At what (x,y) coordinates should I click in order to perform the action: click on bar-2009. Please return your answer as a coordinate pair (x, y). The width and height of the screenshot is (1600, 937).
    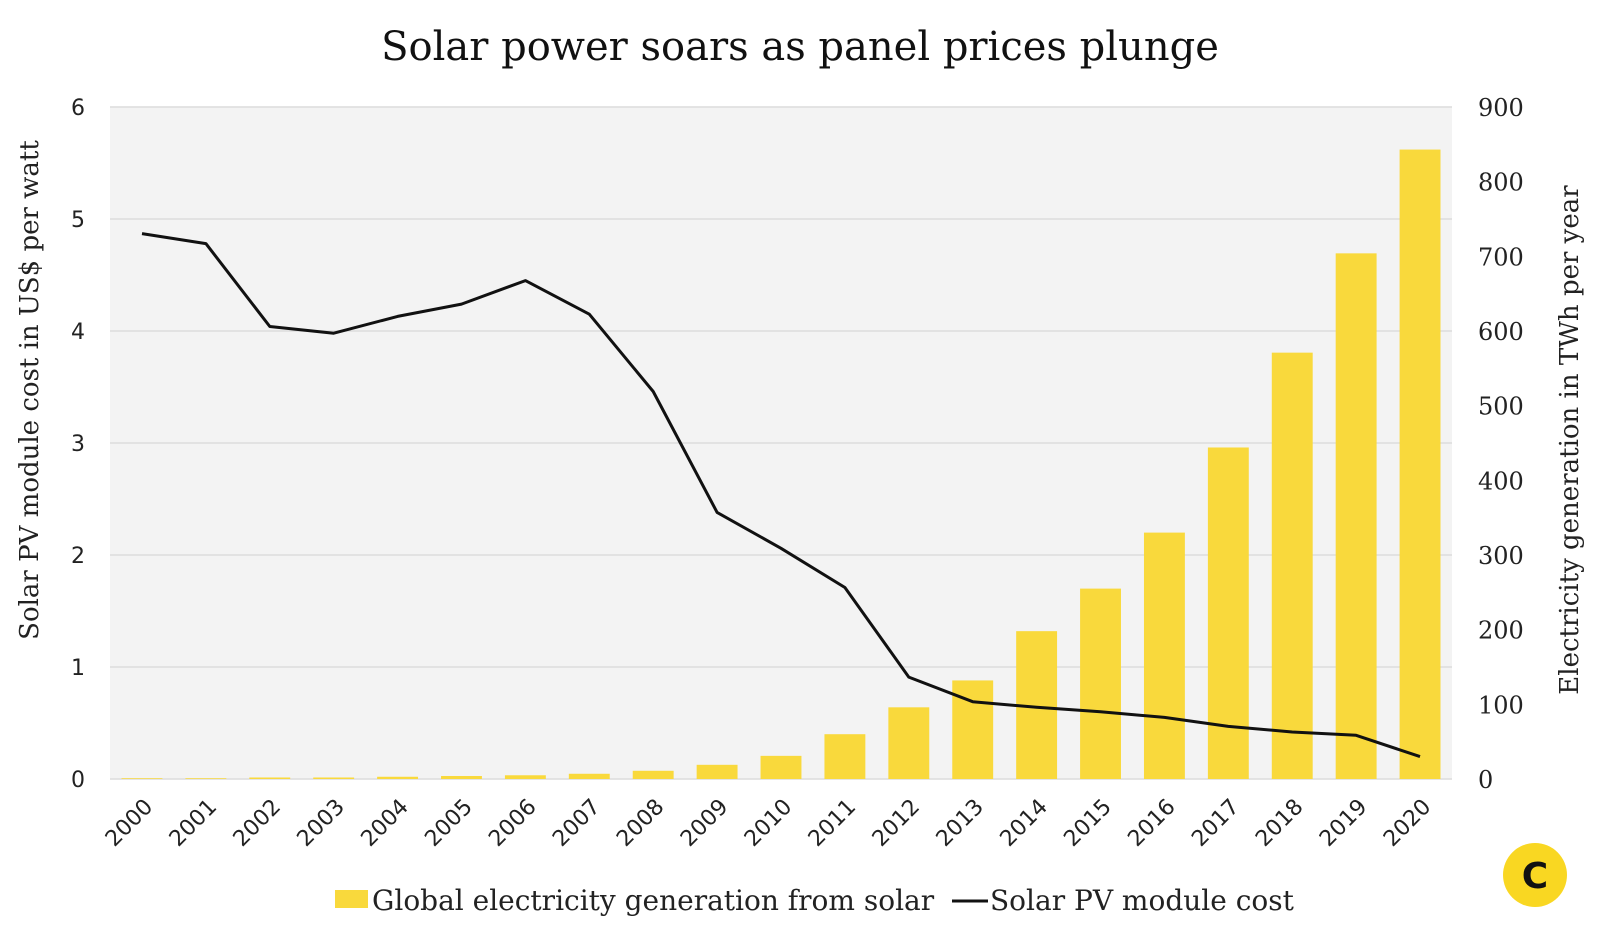
    Looking at the image, I should click on (717, 771).